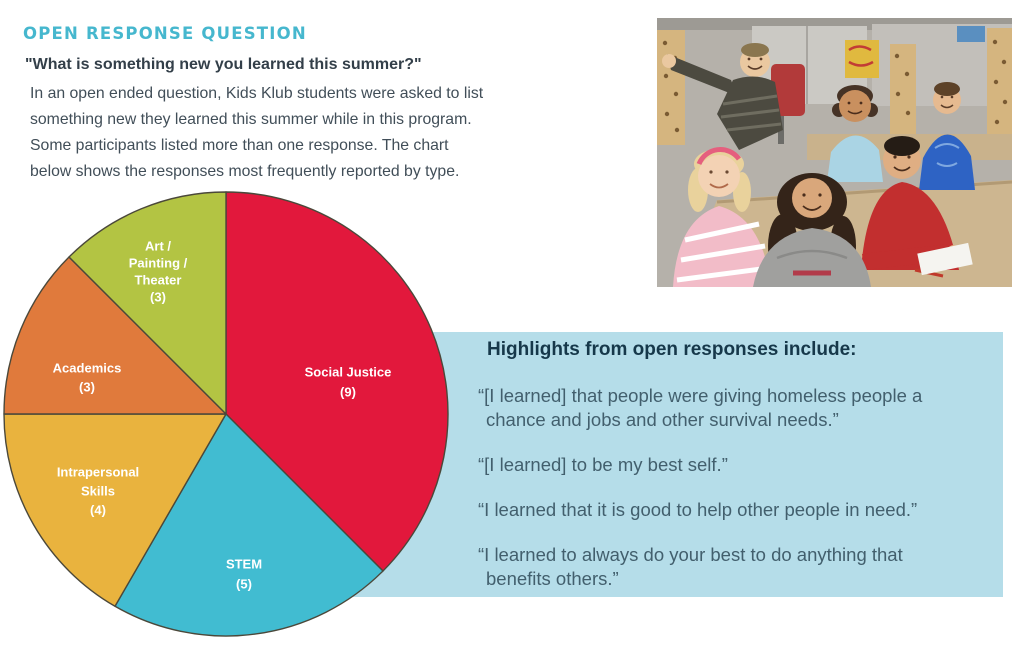  I want to click on pie-slice-social-justice, so click(337, 381).